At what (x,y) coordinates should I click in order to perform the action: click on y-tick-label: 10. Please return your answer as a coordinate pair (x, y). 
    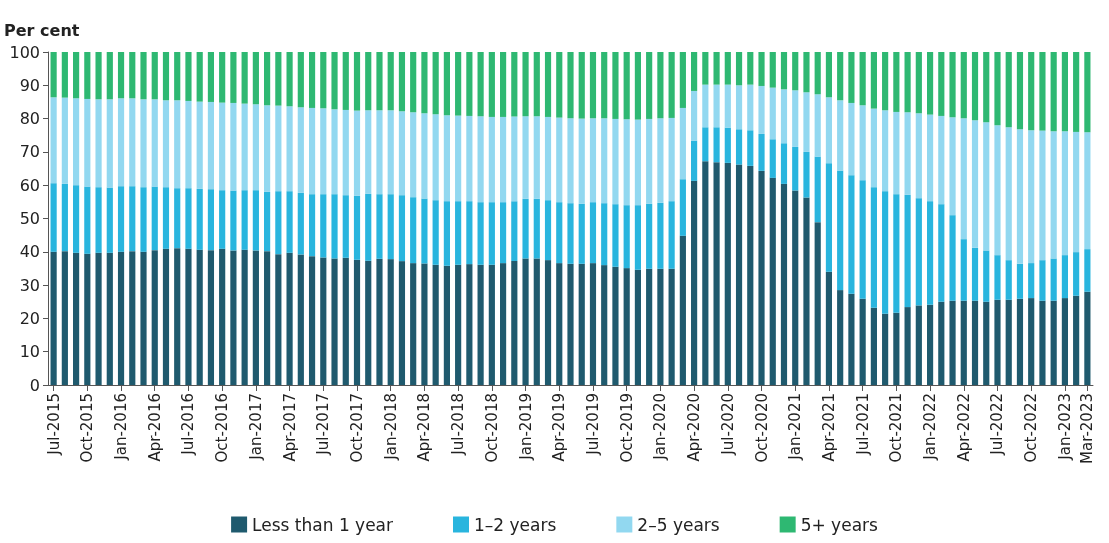
    Looking at the image, I should click on (29, 352).